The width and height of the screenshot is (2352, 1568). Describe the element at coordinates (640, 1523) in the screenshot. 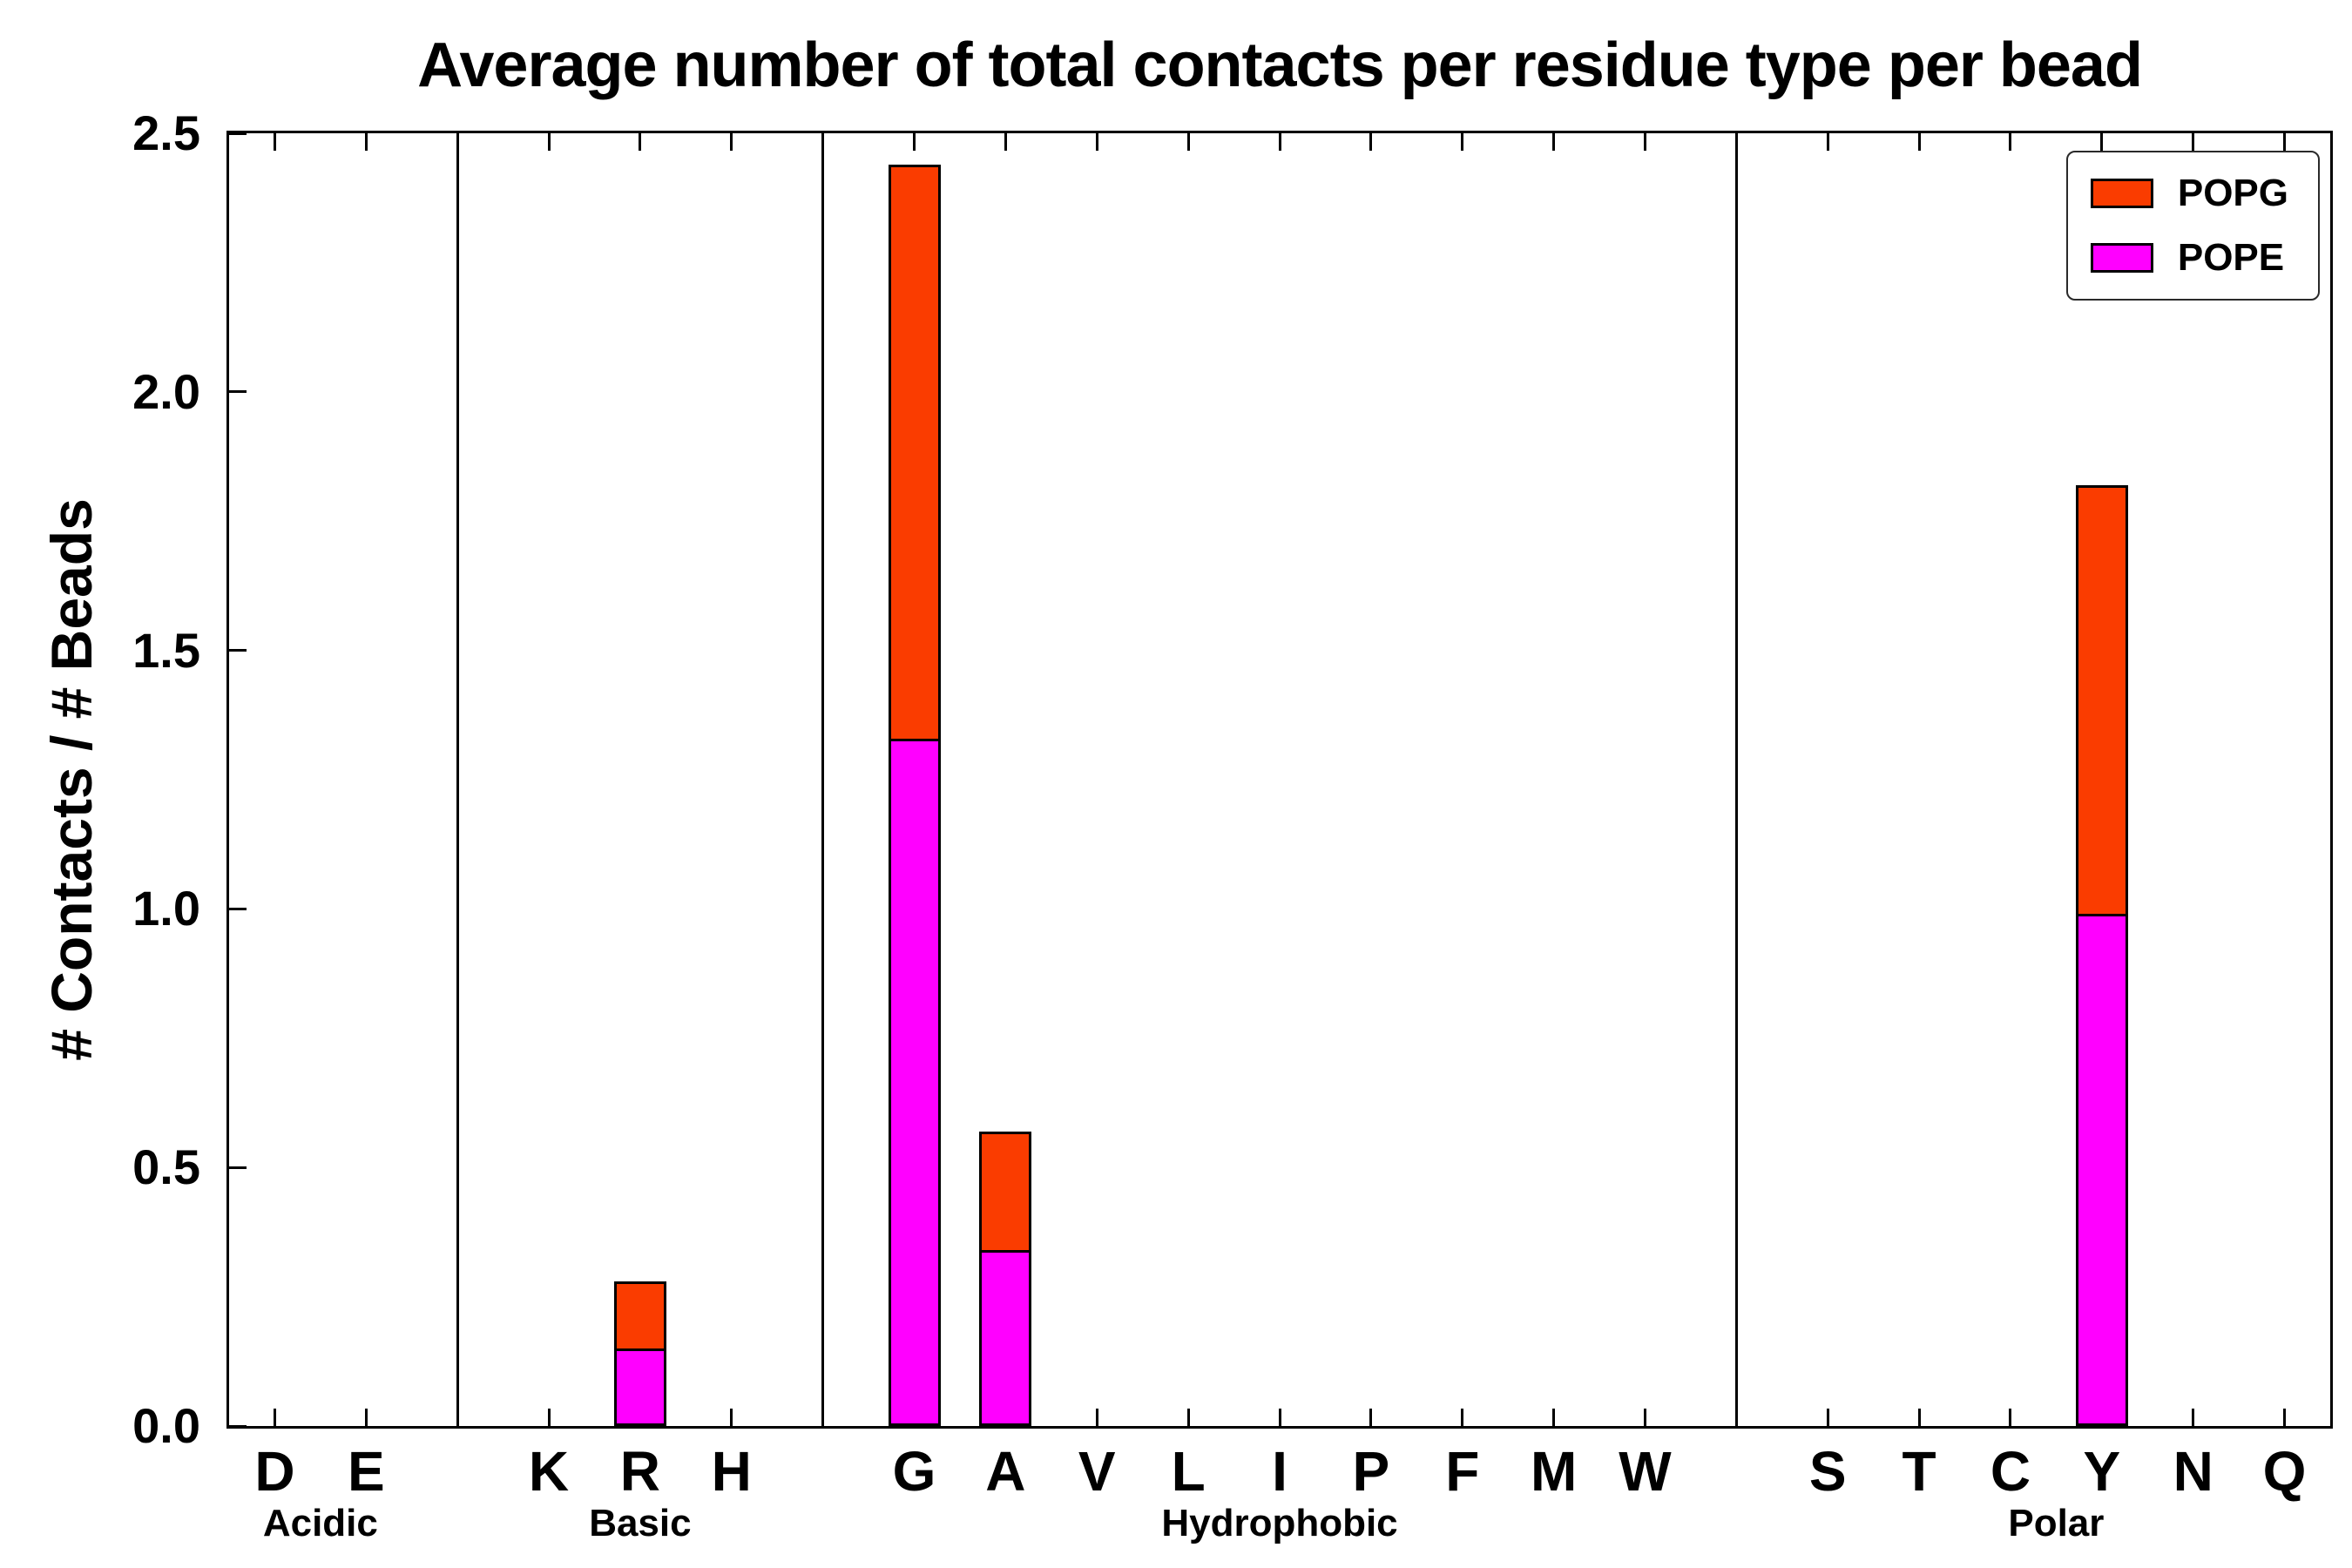

I see `group-label-basic: Basic` at that location.